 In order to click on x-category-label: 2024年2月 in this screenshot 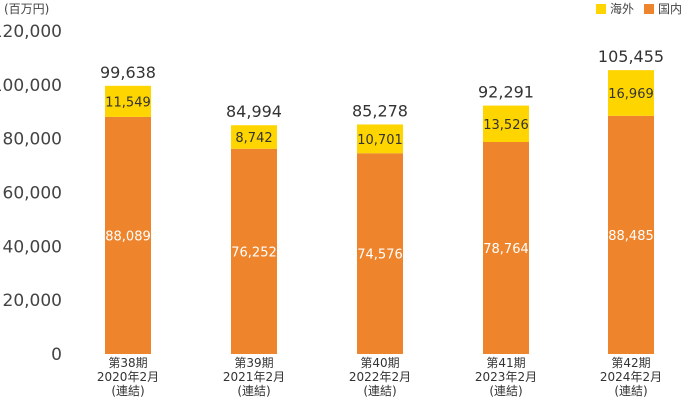, I will do `click(631, 377)`.